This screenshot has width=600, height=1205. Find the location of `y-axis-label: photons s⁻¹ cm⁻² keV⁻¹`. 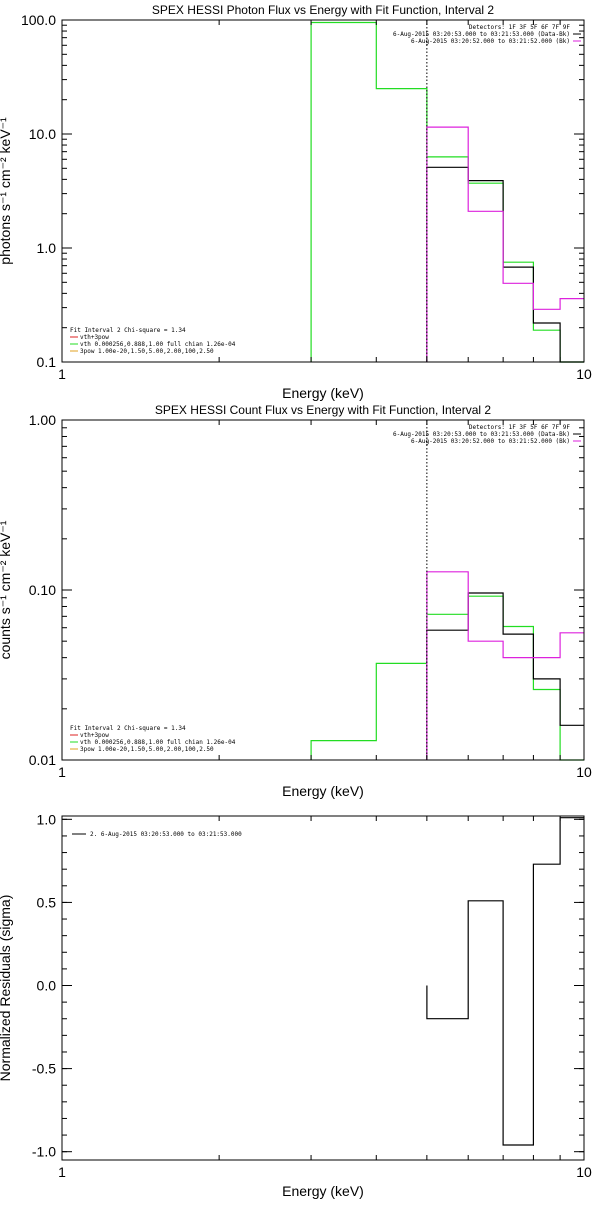

y-axis-label: photons s⁻¹ cm⁻² keV⁻¹ is located at coordinates (6, 191).